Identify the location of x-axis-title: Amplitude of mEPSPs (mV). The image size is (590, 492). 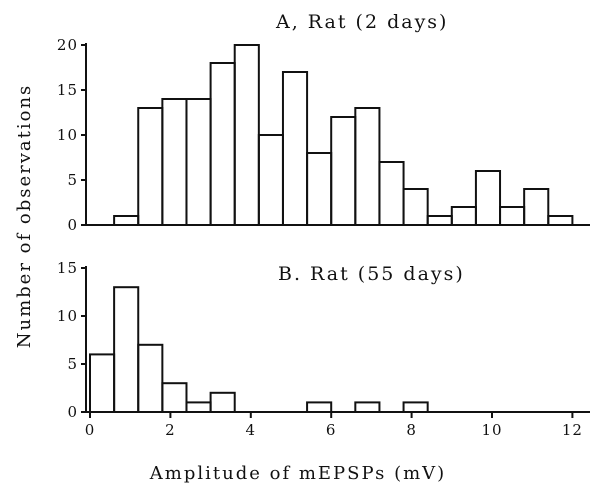
(297, 473).